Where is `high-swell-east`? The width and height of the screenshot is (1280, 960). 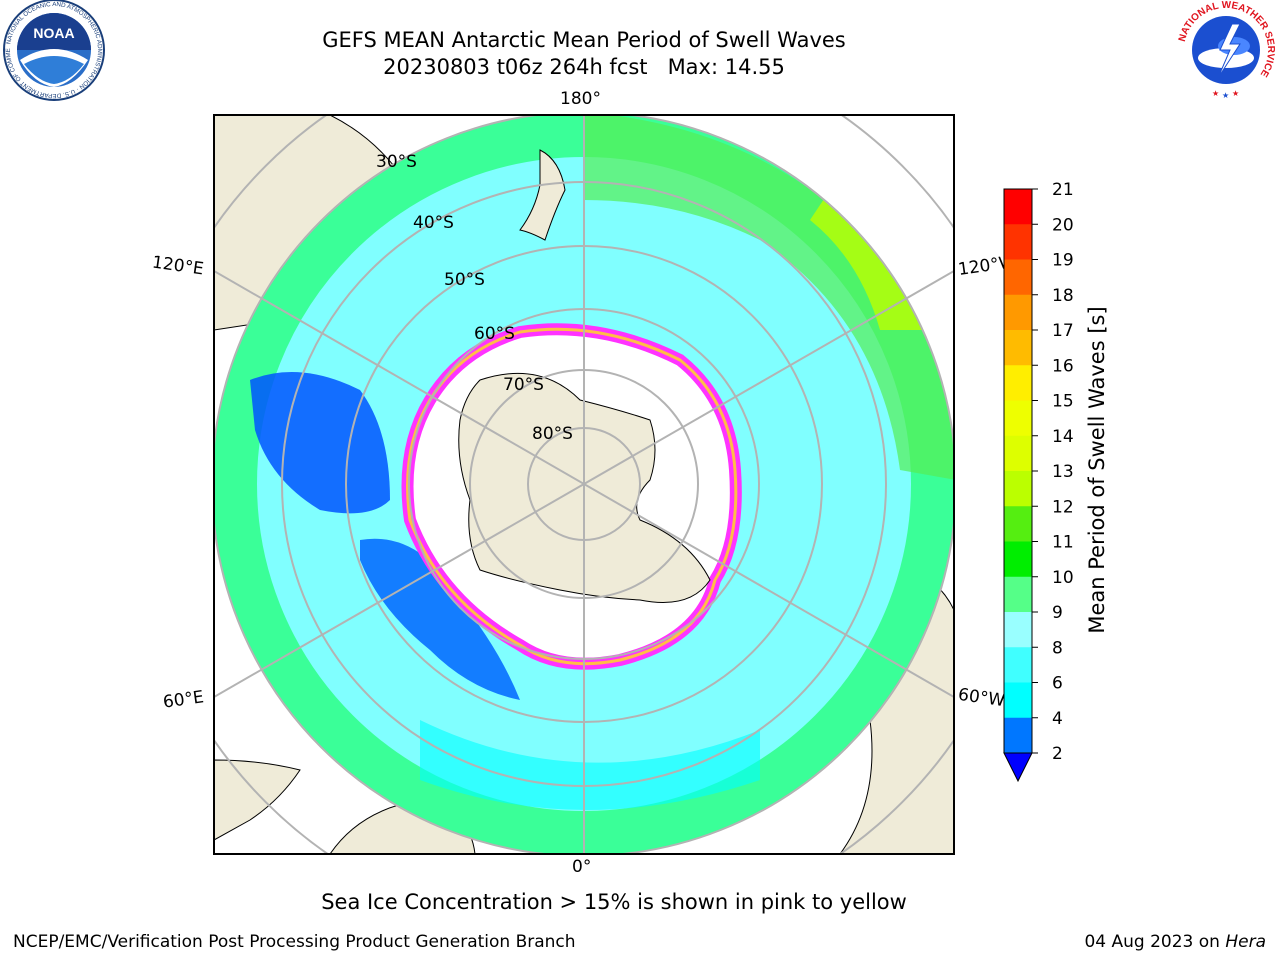 high-swell-east is located at coordinates (870, 260).